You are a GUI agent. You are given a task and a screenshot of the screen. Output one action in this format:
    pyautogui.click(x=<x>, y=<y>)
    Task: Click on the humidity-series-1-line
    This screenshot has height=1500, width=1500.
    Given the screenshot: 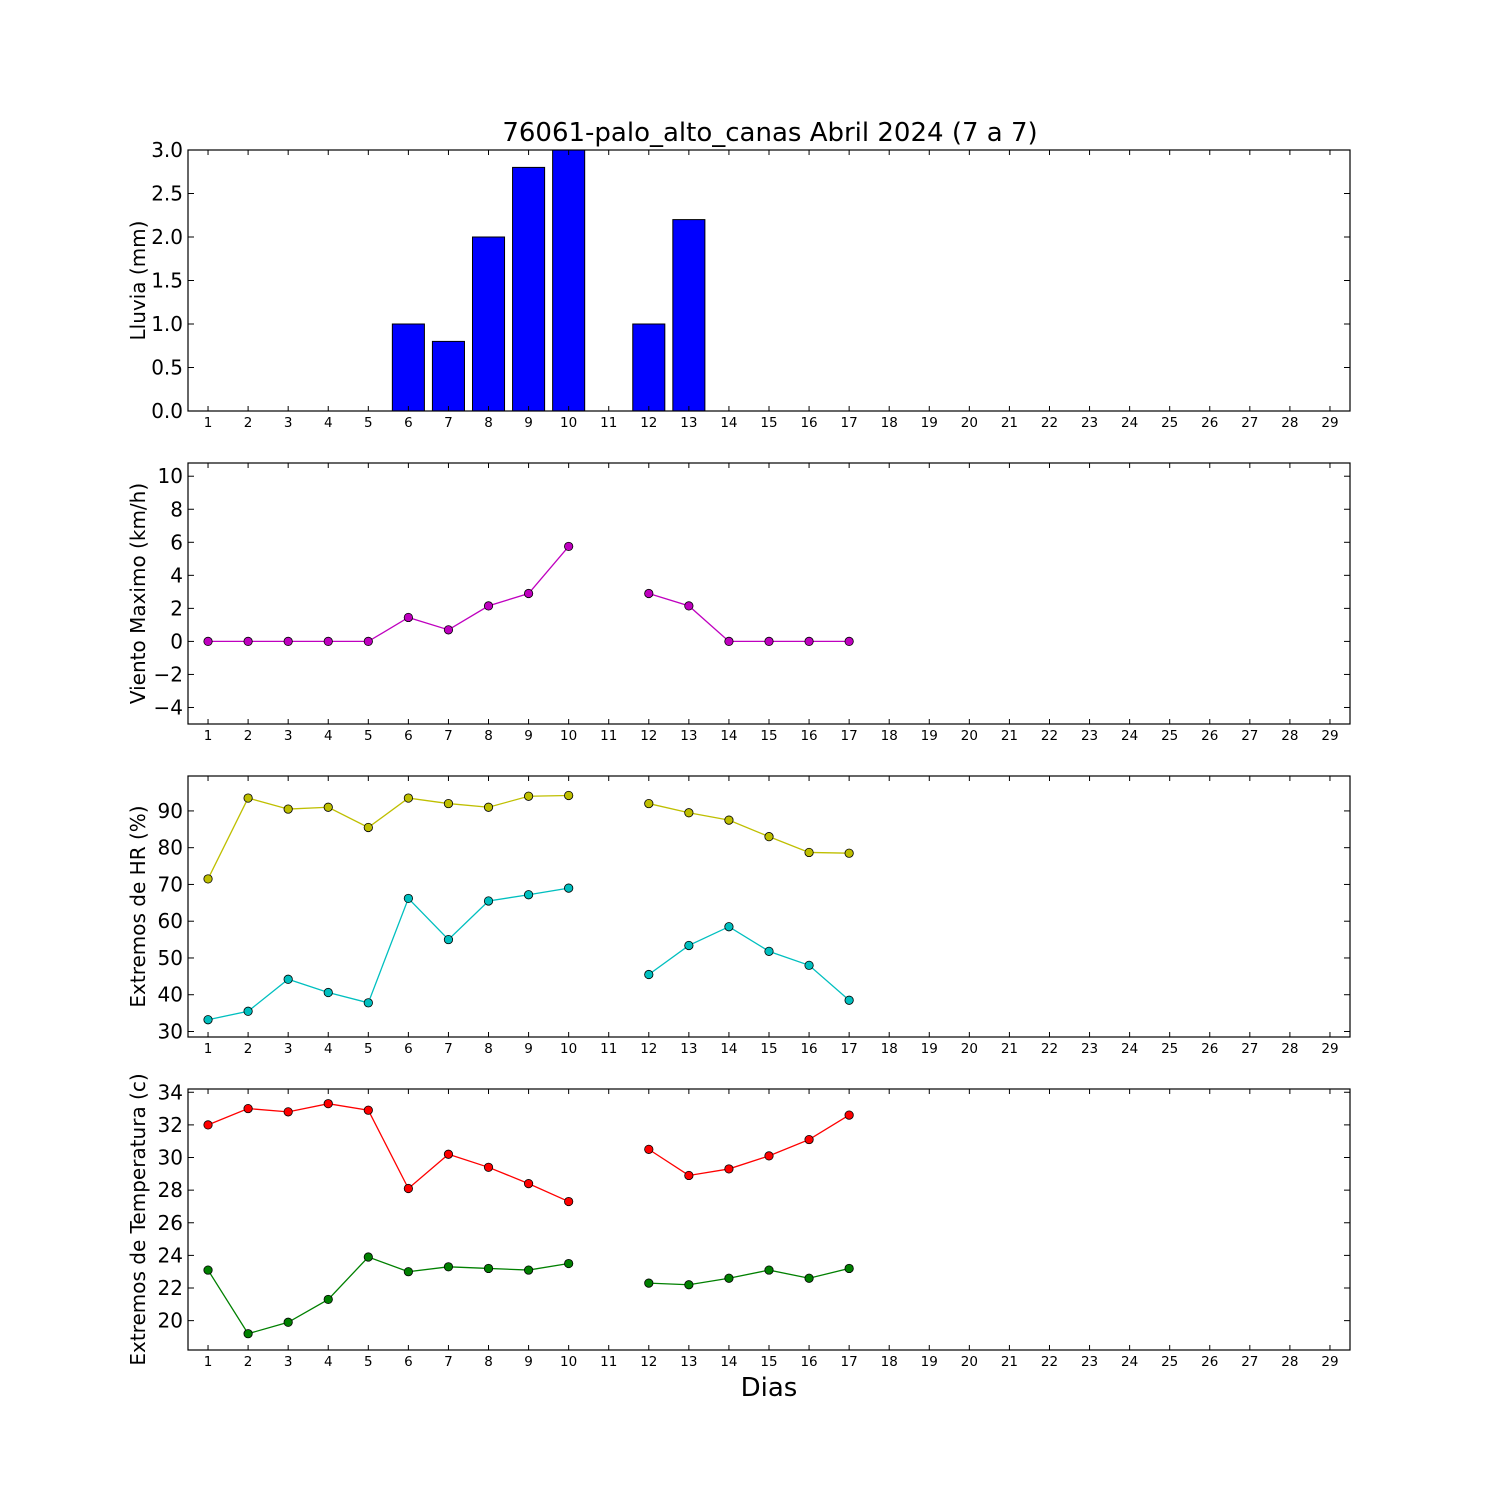 What is the action you would take?
    pyautogui.click(x=528, y=954)
    